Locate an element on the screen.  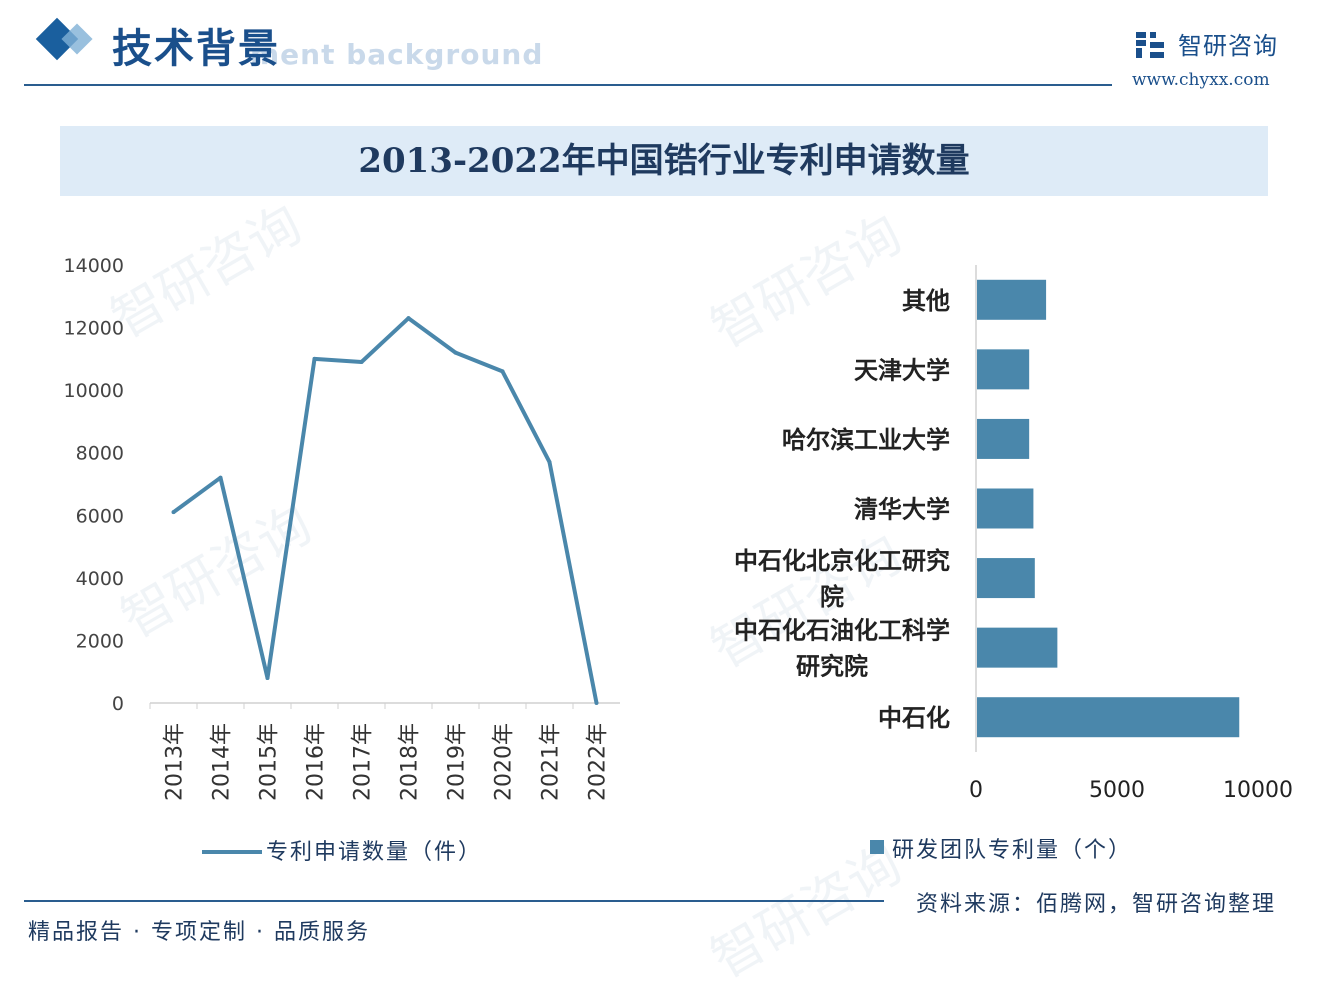
x-tick-label: 2022年 is located at coordinates (598, 762).